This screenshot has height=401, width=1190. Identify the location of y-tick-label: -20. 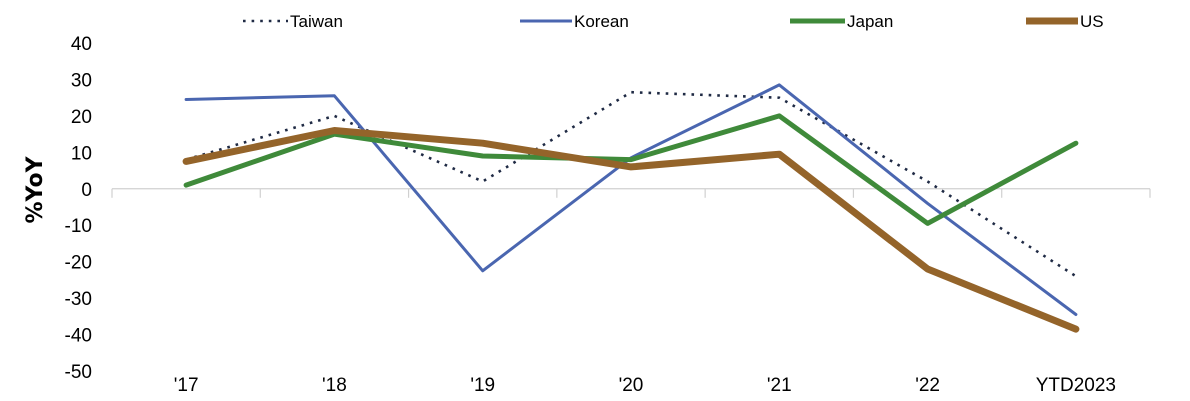
(78, 263).